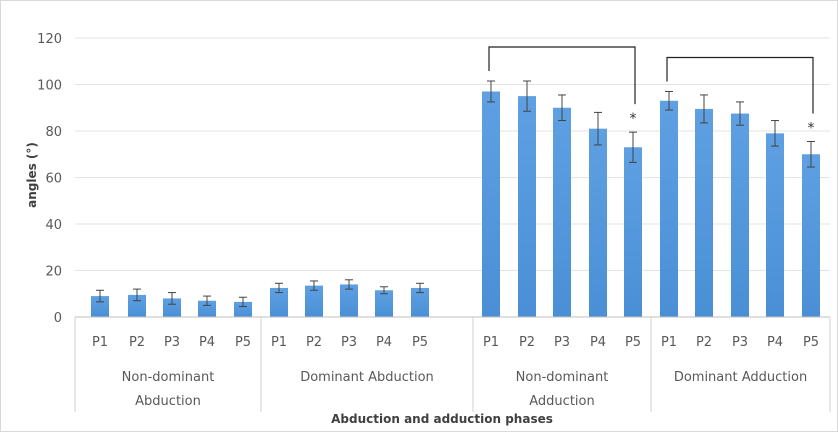 This screenshot has height=432, width=838. What do you see at coordinates (53, 179) in the screenshot?
I see `y-tick-label: 60` at bounding box center [53, 179].